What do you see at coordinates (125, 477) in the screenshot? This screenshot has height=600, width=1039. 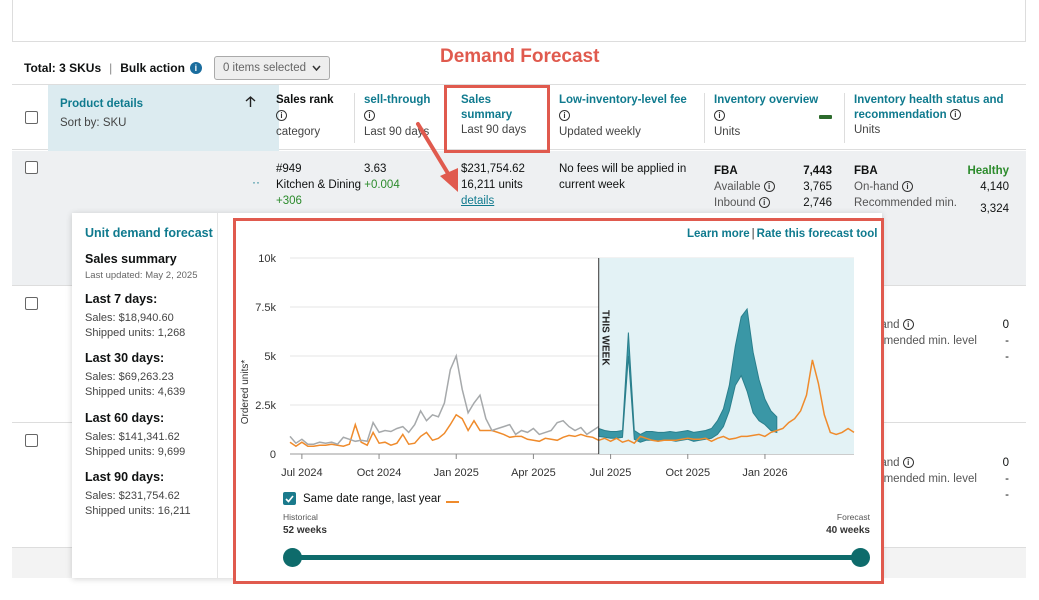 I see `period-label: Last 90 days:` at bounding box center [125, 477].